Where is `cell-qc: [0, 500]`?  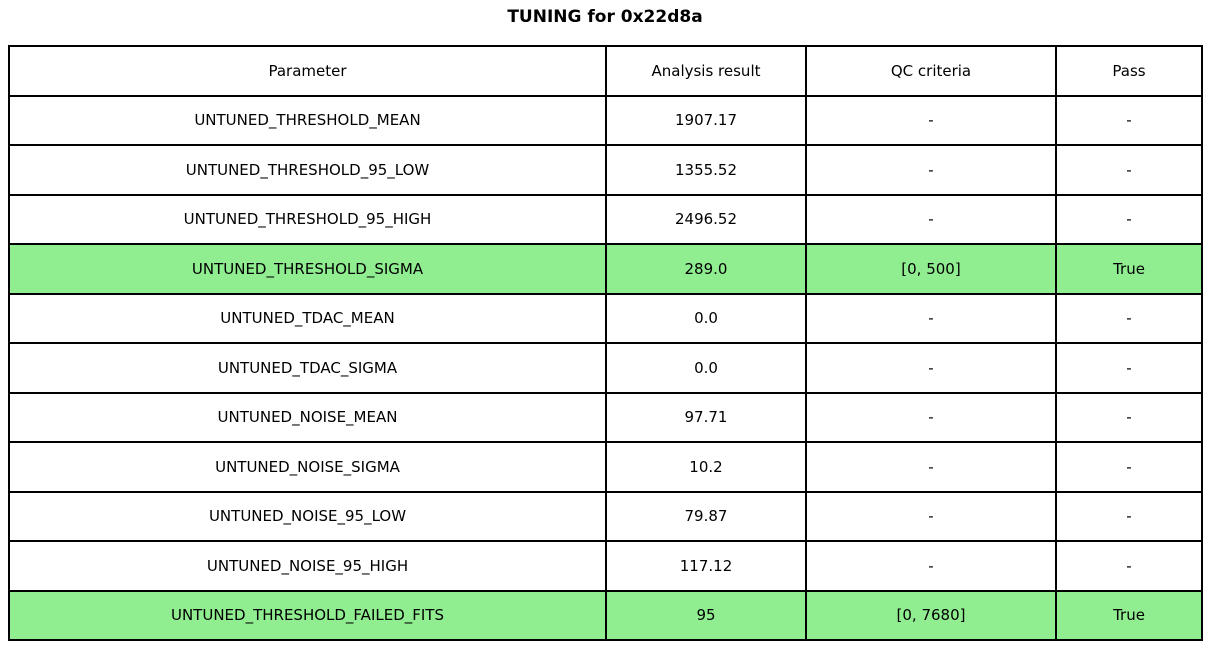 cell-qc: [0, 500] is located at coordinates (931, 269).